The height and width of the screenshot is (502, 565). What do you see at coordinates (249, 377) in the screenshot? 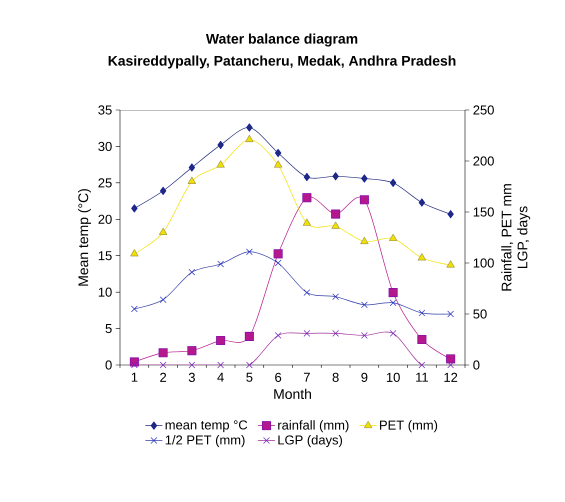
I see `x-tick-label: 5` at bounding box center [249, 377].